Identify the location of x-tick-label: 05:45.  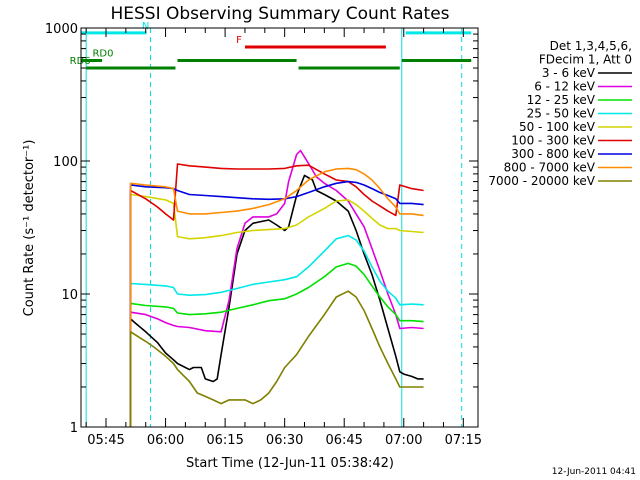
(105, 440).